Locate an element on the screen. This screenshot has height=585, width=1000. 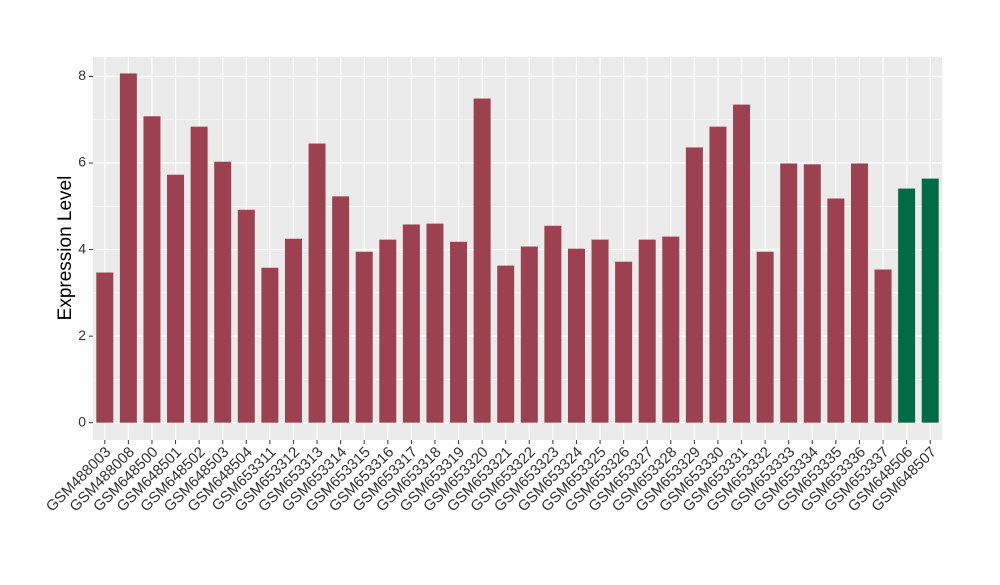
y-tick-label: 8 is located at coordinates (82, 75).